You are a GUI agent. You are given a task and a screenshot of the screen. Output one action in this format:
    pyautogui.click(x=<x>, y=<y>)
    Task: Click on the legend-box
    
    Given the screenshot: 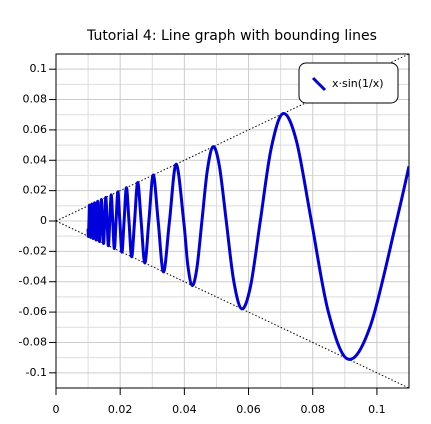 What is the action you would take?
    pyautogui.click(x=348, y=83)
    